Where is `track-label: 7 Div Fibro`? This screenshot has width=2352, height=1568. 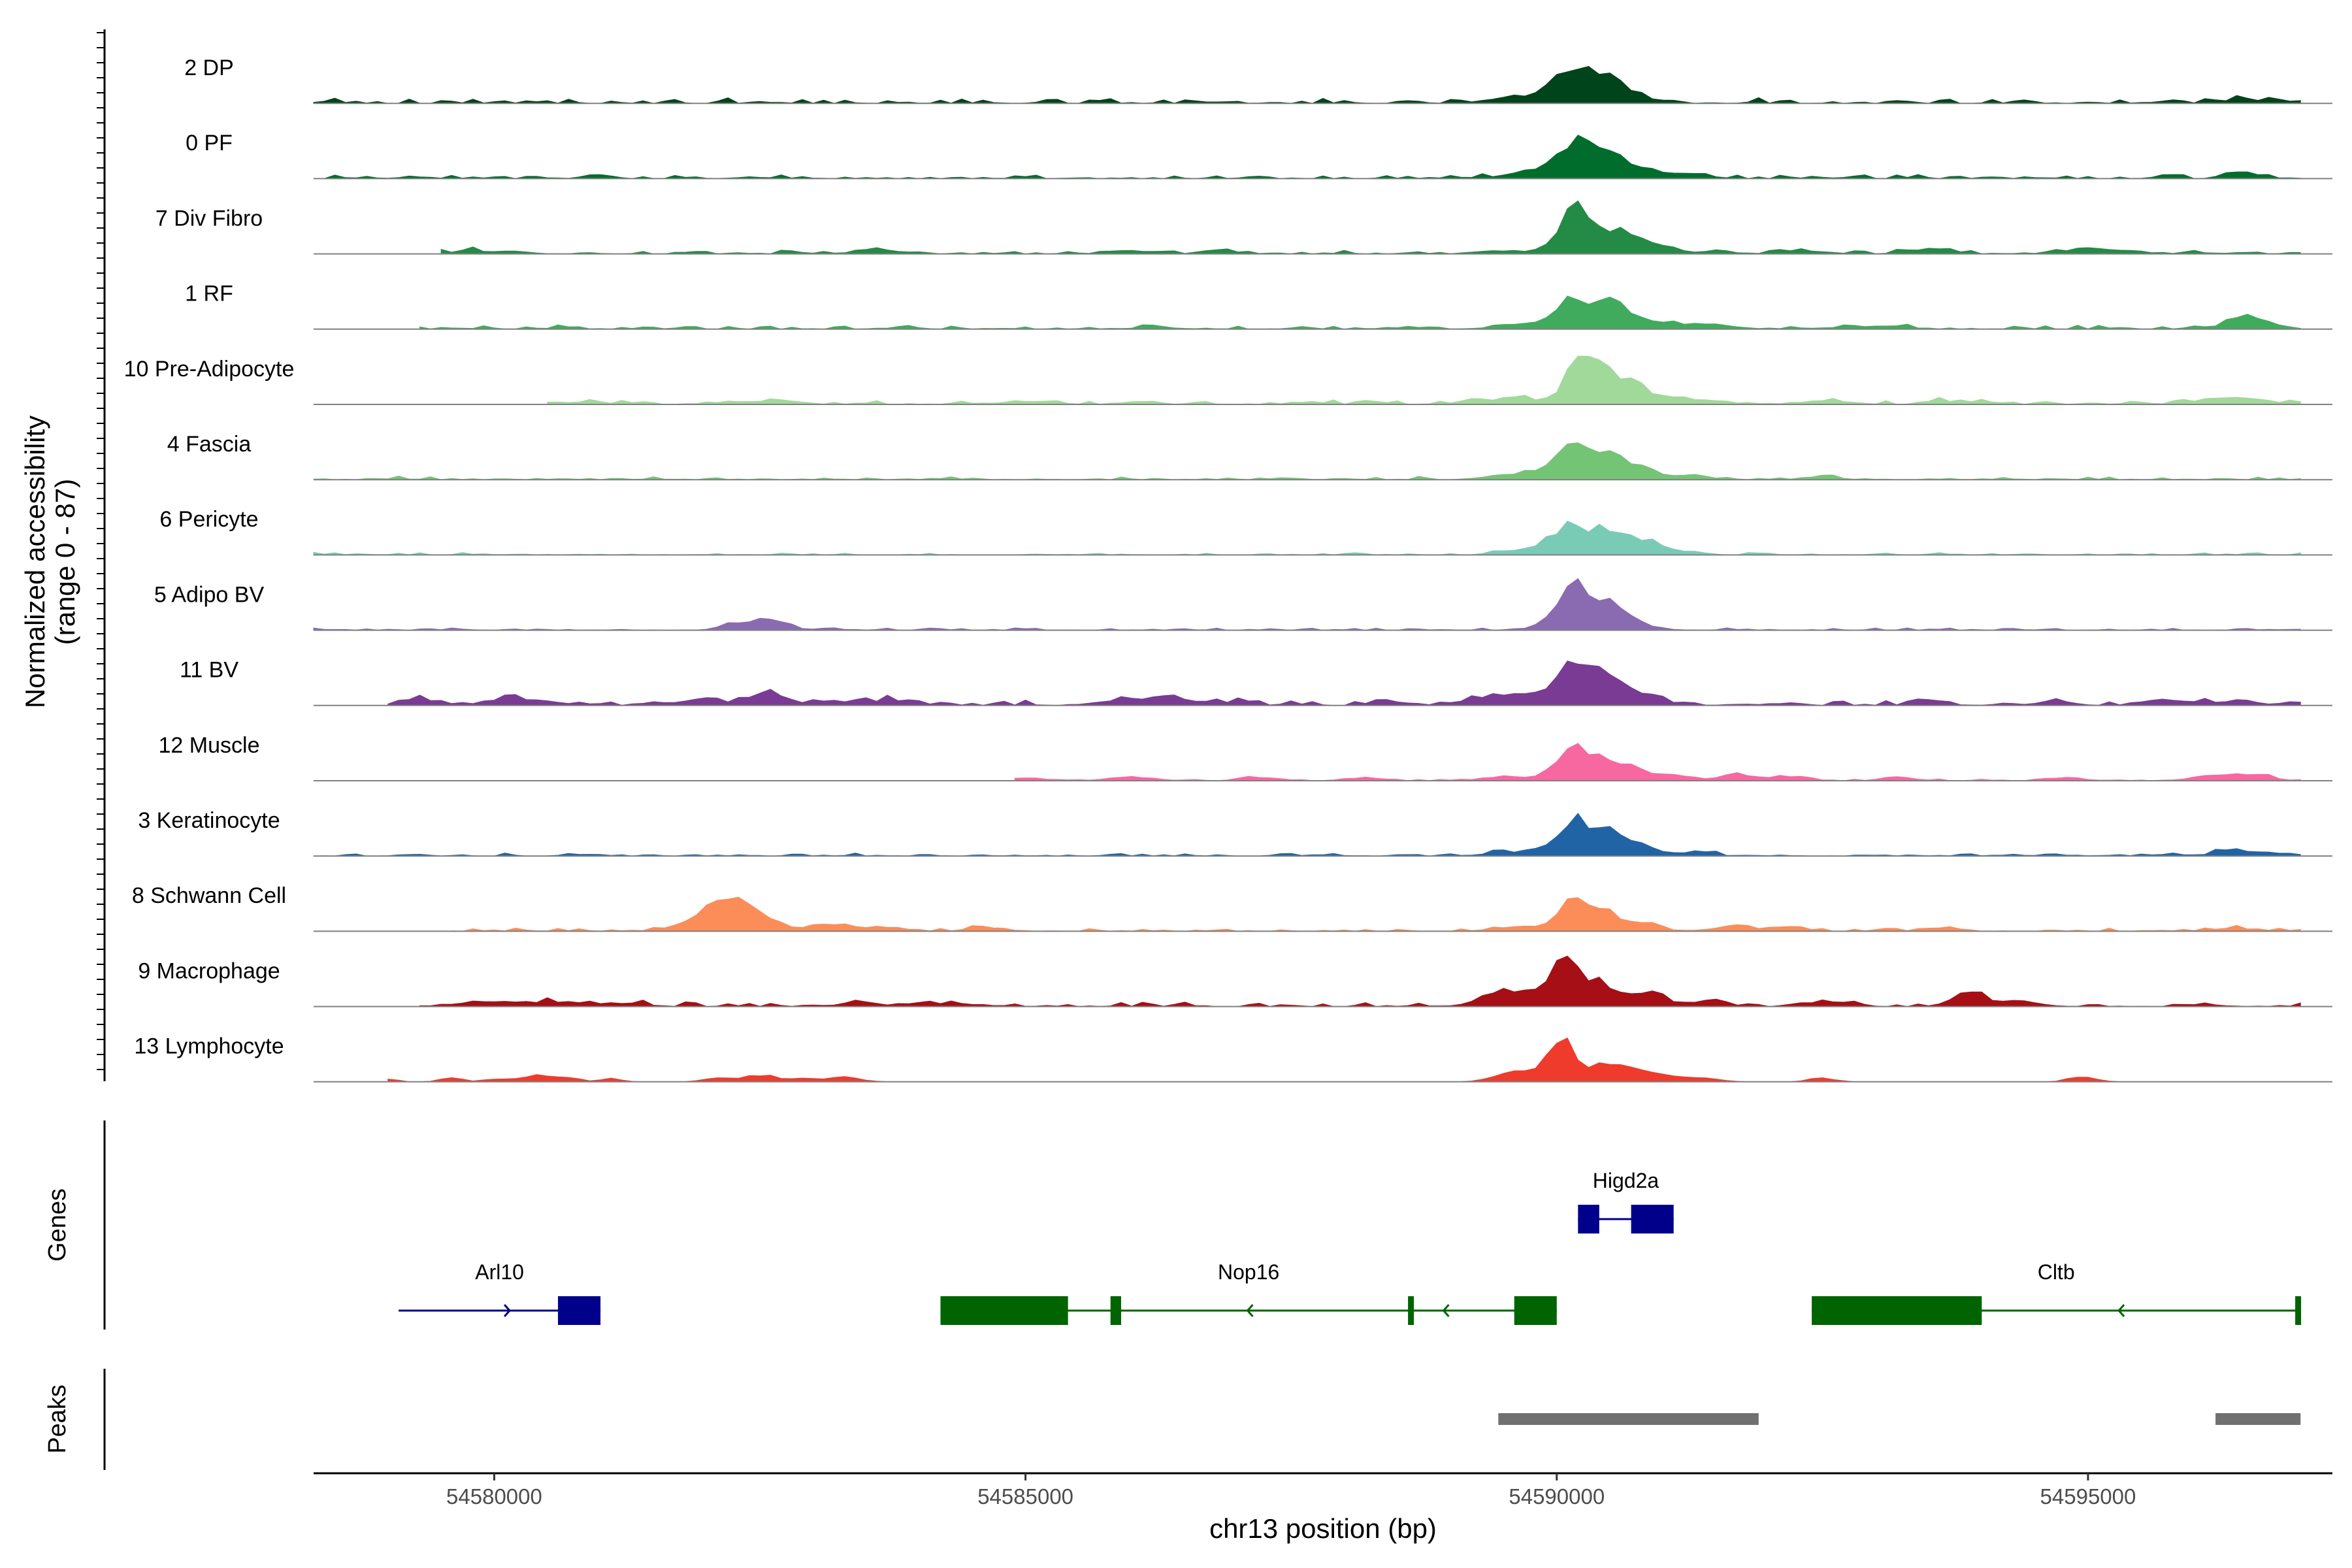
track-label: 7 Div Fibro is located at coordinates (209, 218).